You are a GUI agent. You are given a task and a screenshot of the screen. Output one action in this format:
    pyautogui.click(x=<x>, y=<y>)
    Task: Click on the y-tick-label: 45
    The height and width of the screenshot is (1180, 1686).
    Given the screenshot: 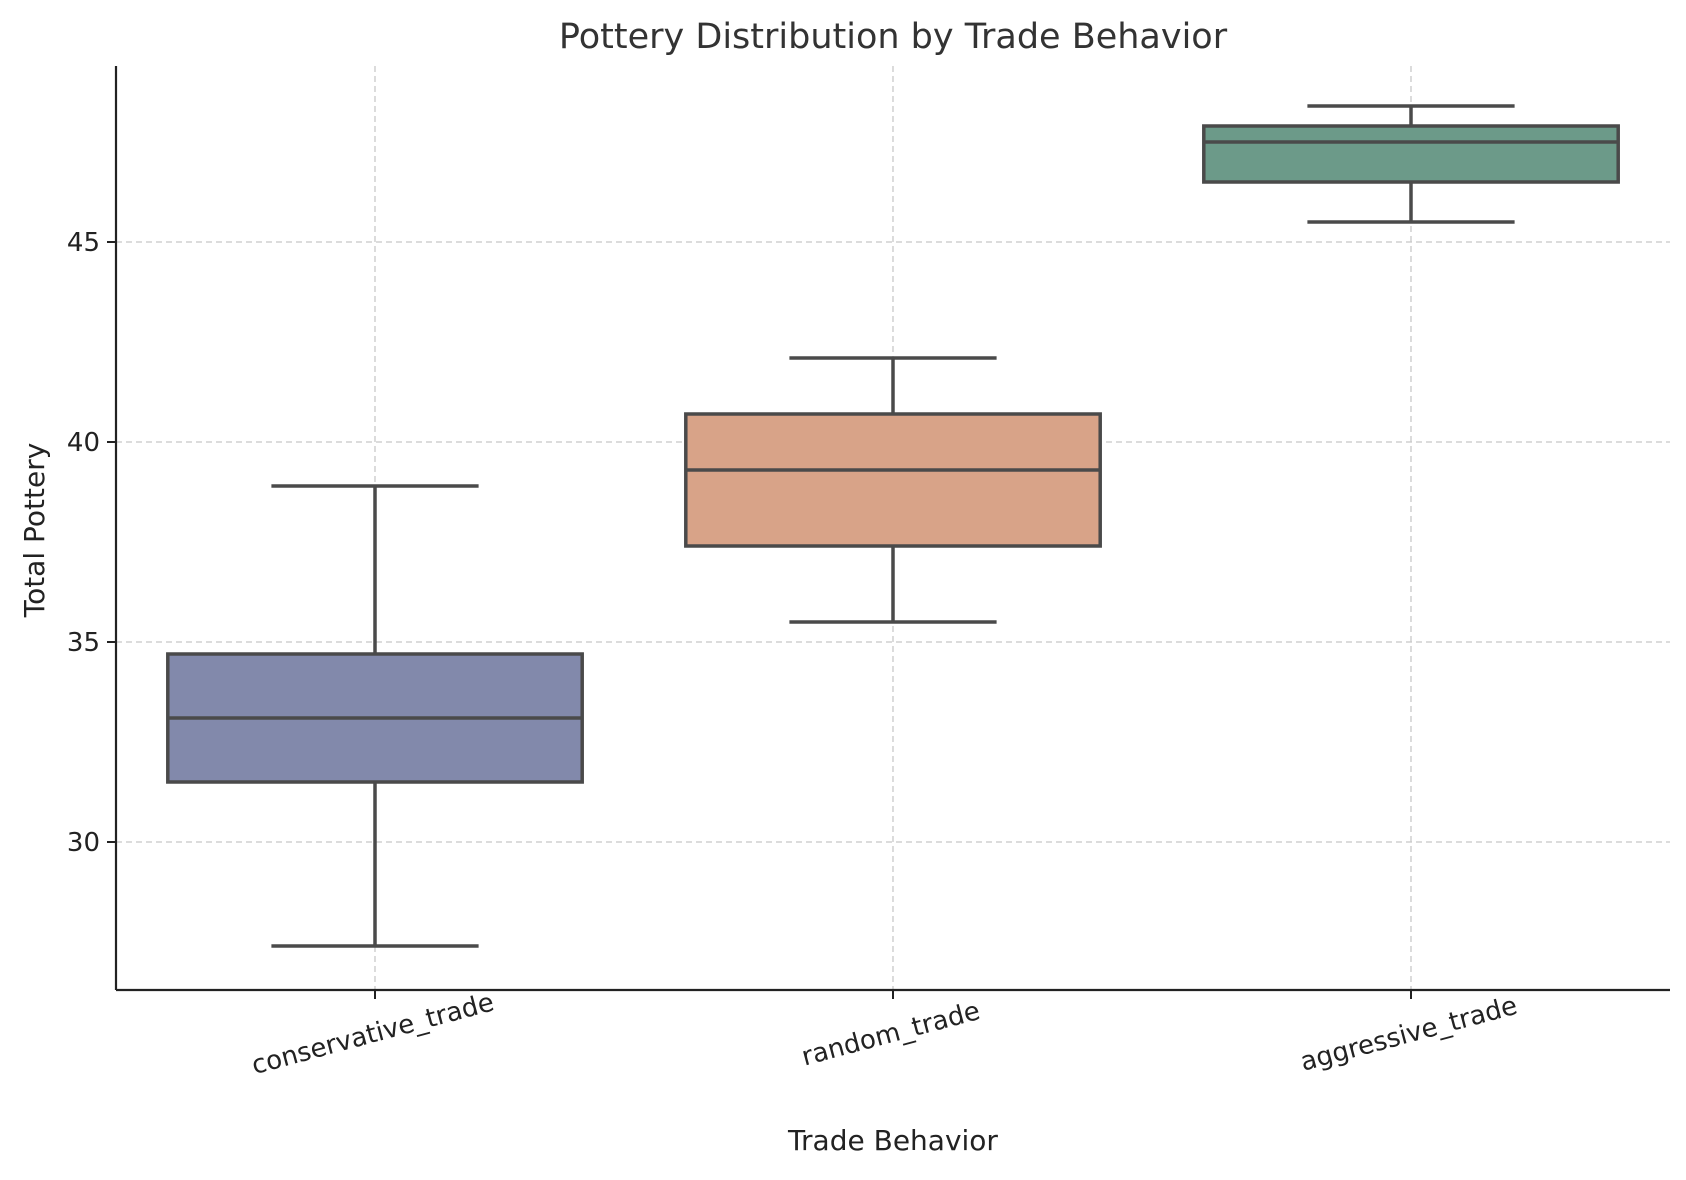 What is the action you would take?
    pyautogui.click(x=83, y=243)
    